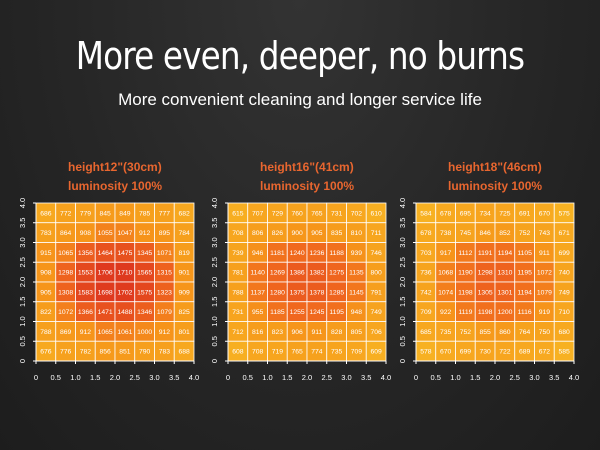 Image resolution: width=600 pixels, height=450 pixels. I want to click on cell-value-label: 1074, so click(445, 292).